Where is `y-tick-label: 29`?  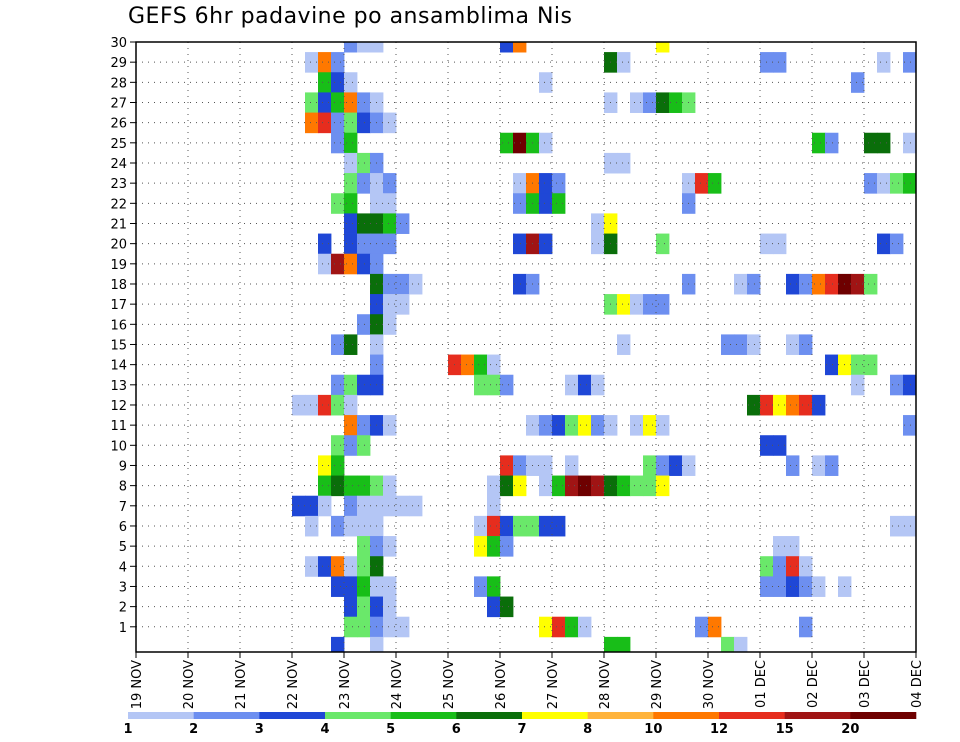
y-tick-label: 29 is located at coordinates (118, 63).